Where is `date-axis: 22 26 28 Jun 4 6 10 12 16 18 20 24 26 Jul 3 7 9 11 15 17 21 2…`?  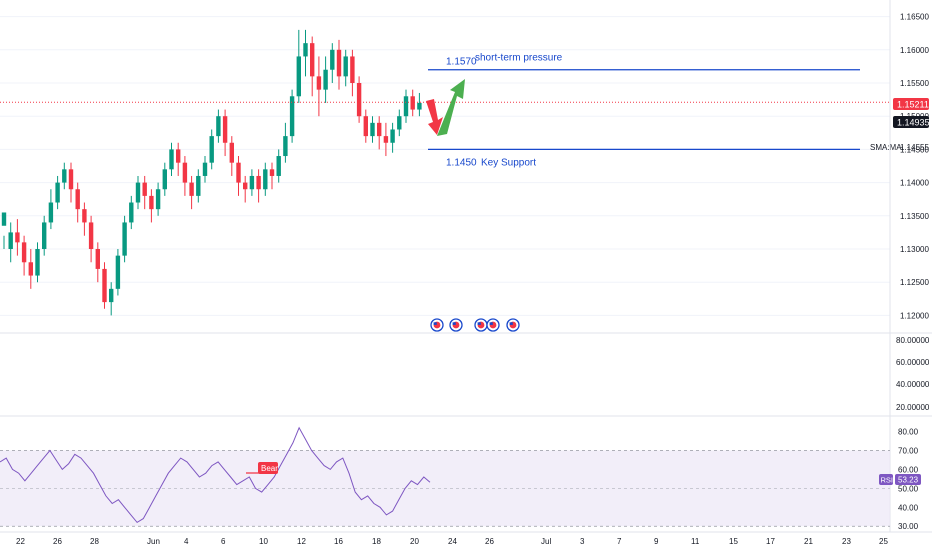 date-axis: 22 26 28 Jun 4 6 10 12 16 18 20 24 26 Jul 3 7 9 11 15 17 21 2… is located at coordinates (452, 541).